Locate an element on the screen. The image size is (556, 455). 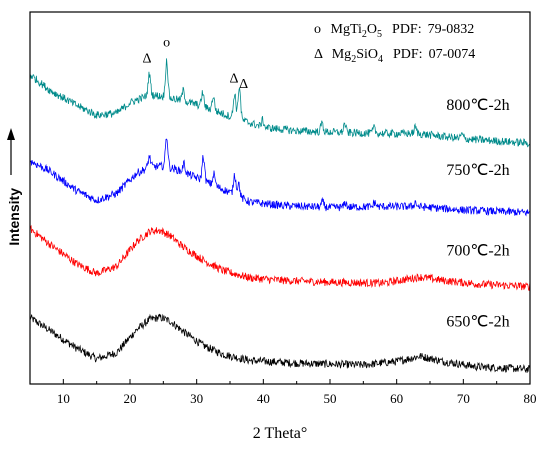
peak-marker: o is located at coordinates (166, 42).